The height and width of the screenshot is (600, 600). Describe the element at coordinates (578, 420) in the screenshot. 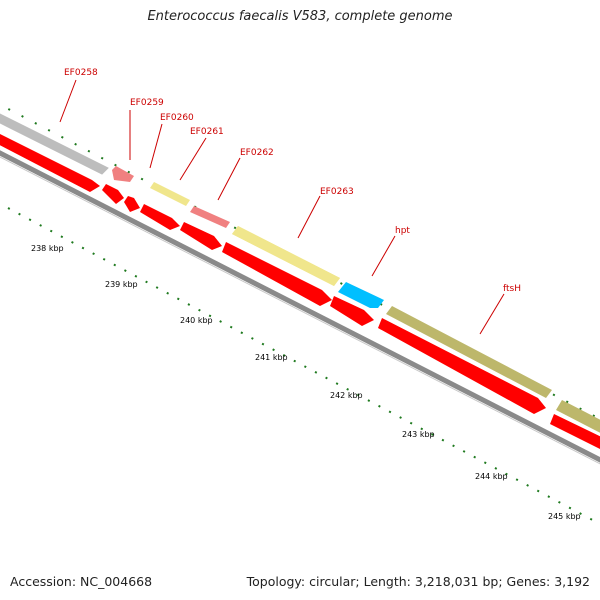

I see `feature-ftsH-next` at that location.